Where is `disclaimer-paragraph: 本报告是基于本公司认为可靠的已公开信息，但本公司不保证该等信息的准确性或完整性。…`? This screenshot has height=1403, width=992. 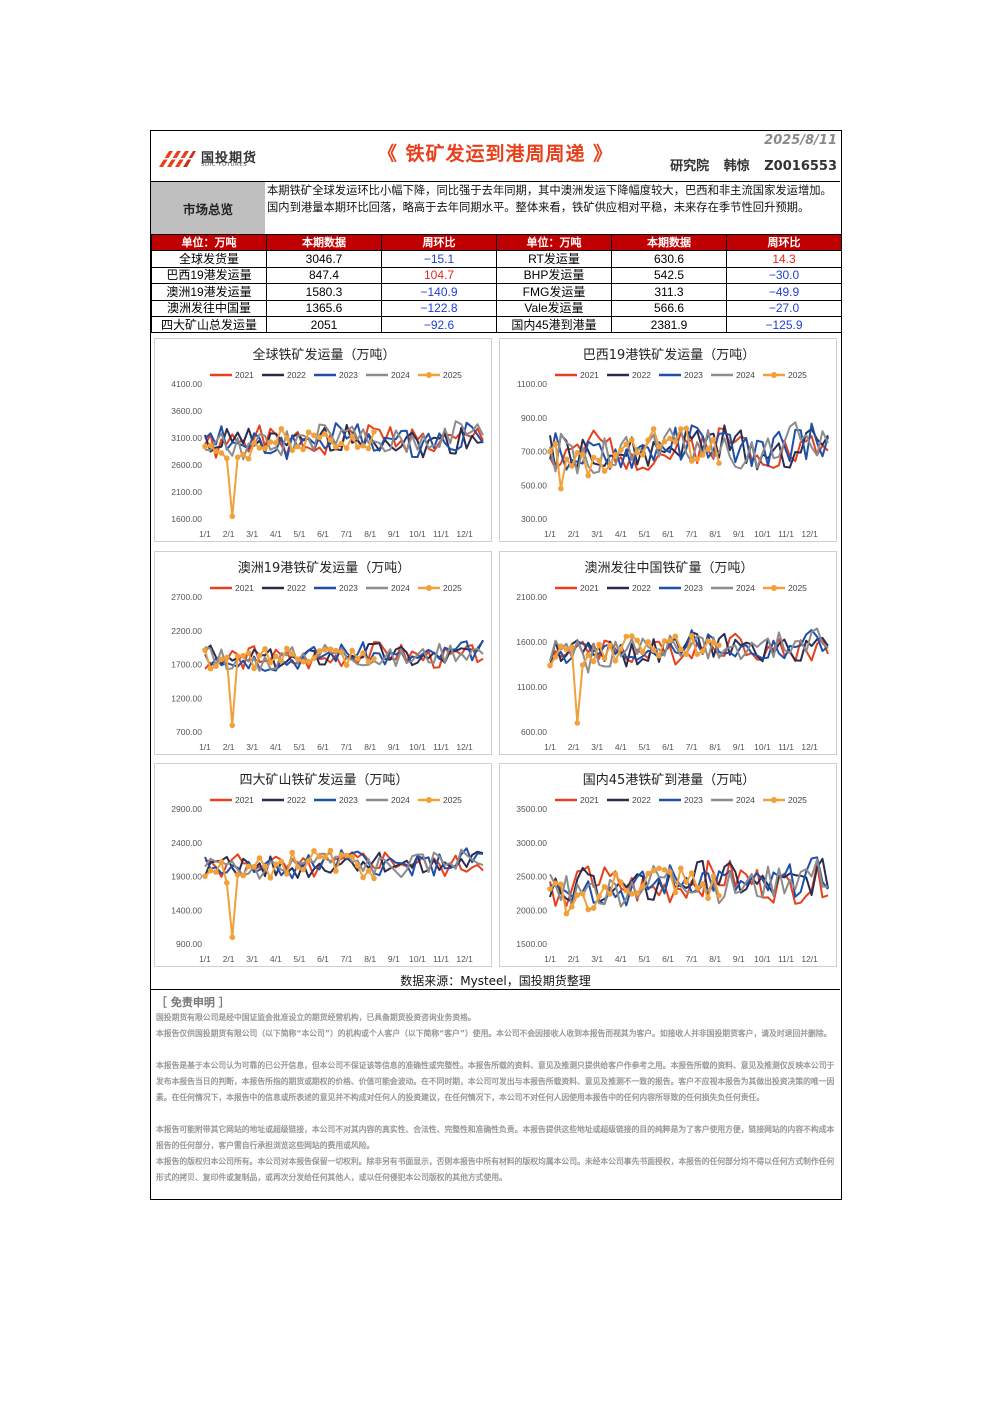
disclaimer-paragraph: 本报告是基于本公司认为可靠的已公开信息，但本公司不保证该等信息的准确性或完整性。… is located at coordinates (495, 1081).